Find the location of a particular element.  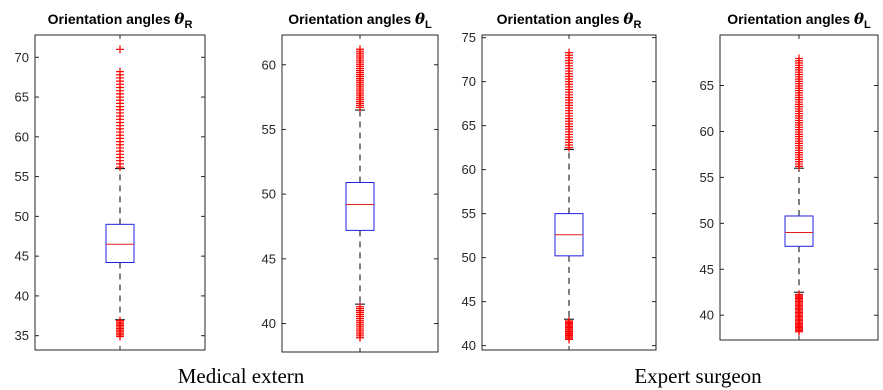

y-tick-label: 35 is located at coordinates (22, 335).